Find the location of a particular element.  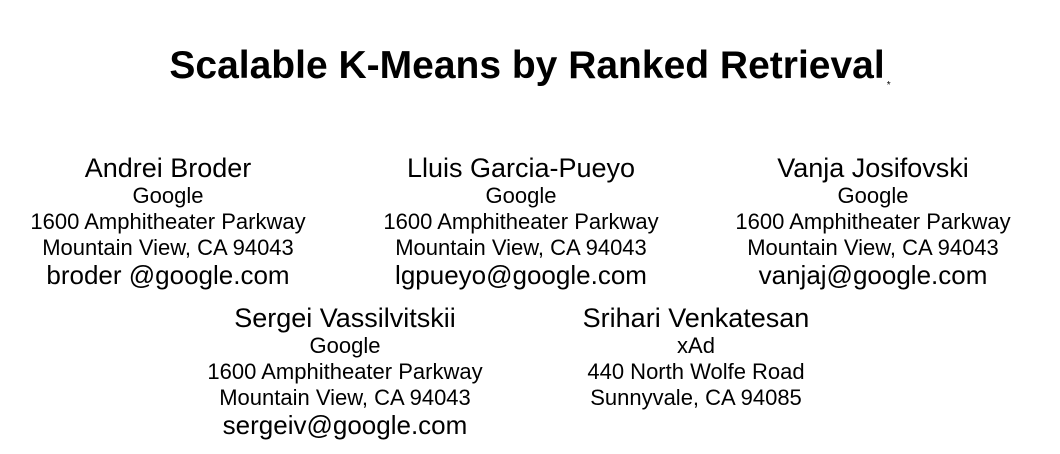

author-name: Sergei Vassilvitskii is located at coordinates (345, 318).